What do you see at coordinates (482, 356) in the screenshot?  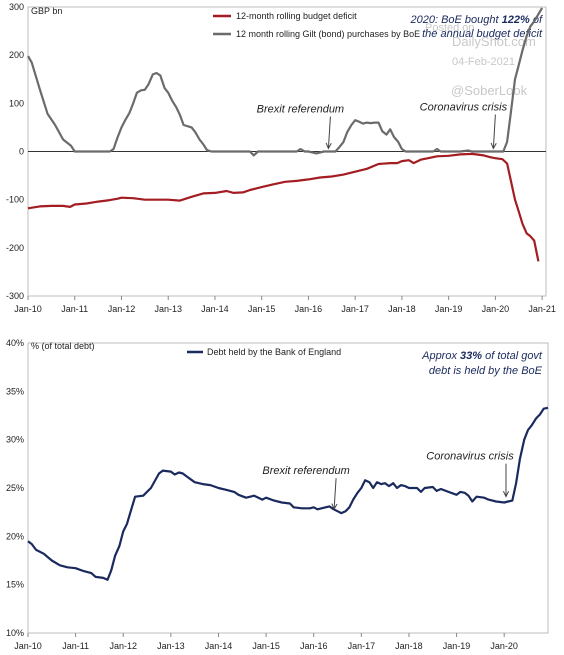 I see `bottom-callout-line-1: Approx 33% of total govt` at bounding box center [482, 356].